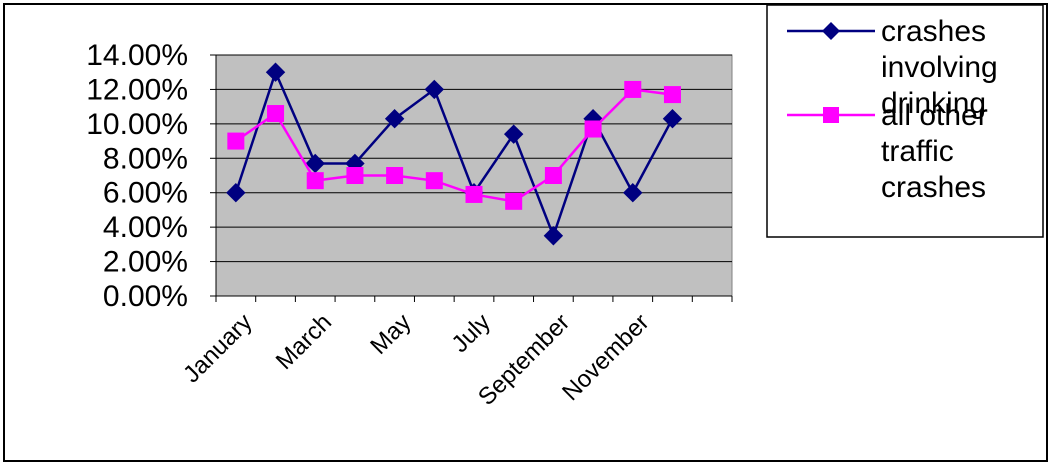 This screenshot has height=466, width=1053. I want to click on legend-label: all other, so click(934, 115).